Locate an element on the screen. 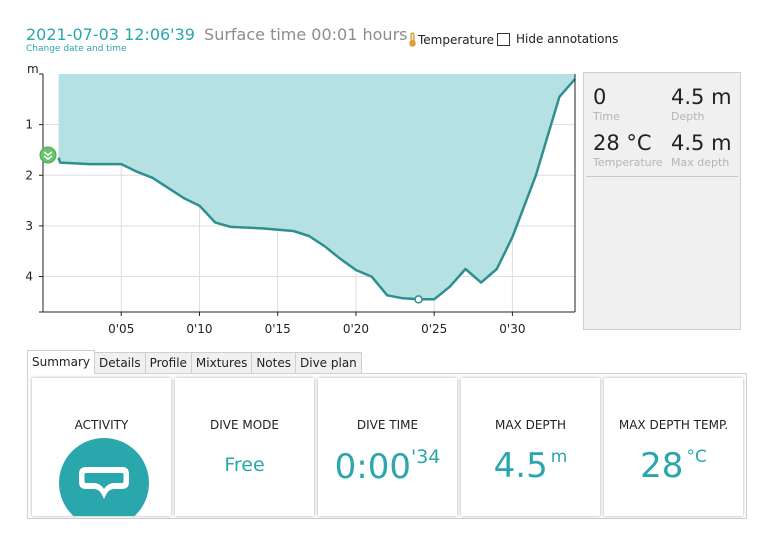 This screenshot has height=539, width=772. tab-profile: Profile is located at coordinates (168, 363).